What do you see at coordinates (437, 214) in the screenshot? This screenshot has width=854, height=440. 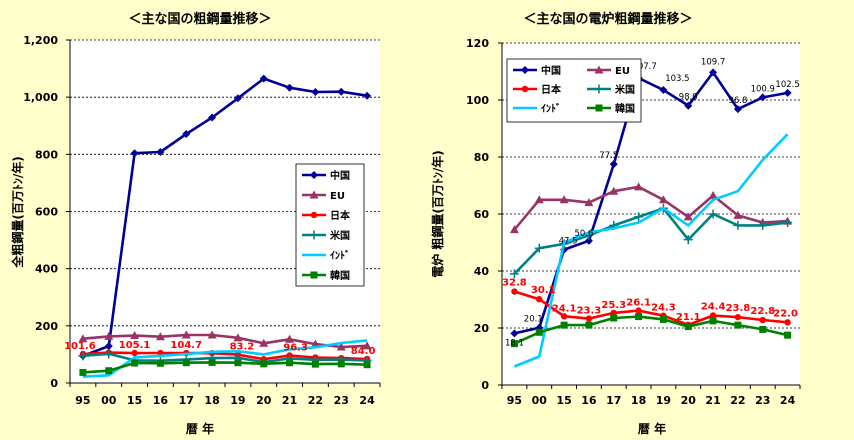 I see `y-axis-title: 電炉 粗鋼量(百万ﾄﾝ/年)` at bounding box center [437, 214].